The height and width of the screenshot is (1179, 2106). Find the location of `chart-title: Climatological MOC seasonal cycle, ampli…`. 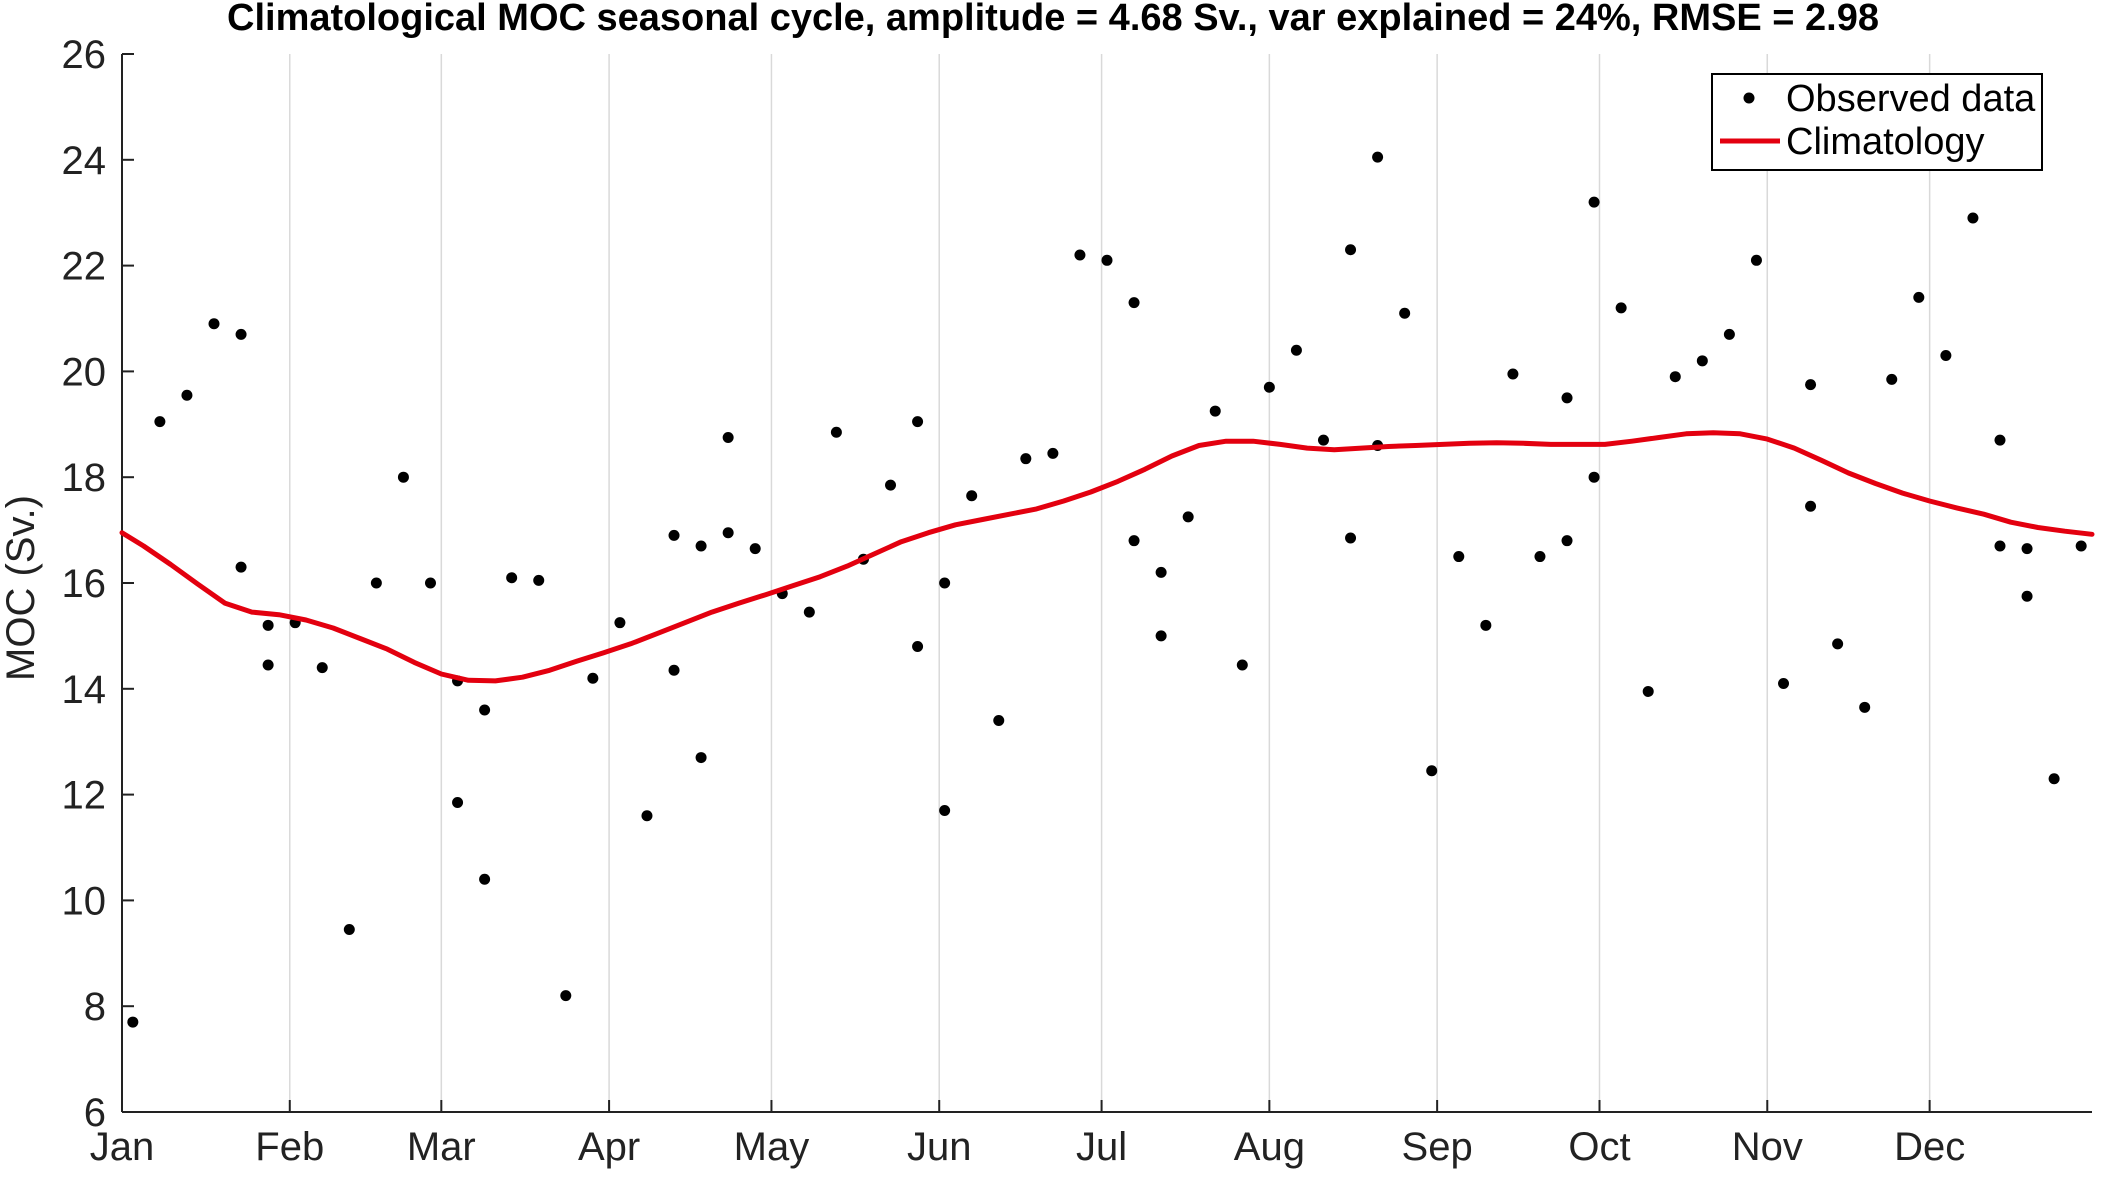

chart-title: Climatological MOC seasonal cycle, ampli… is located at coordinates (1053, 19).